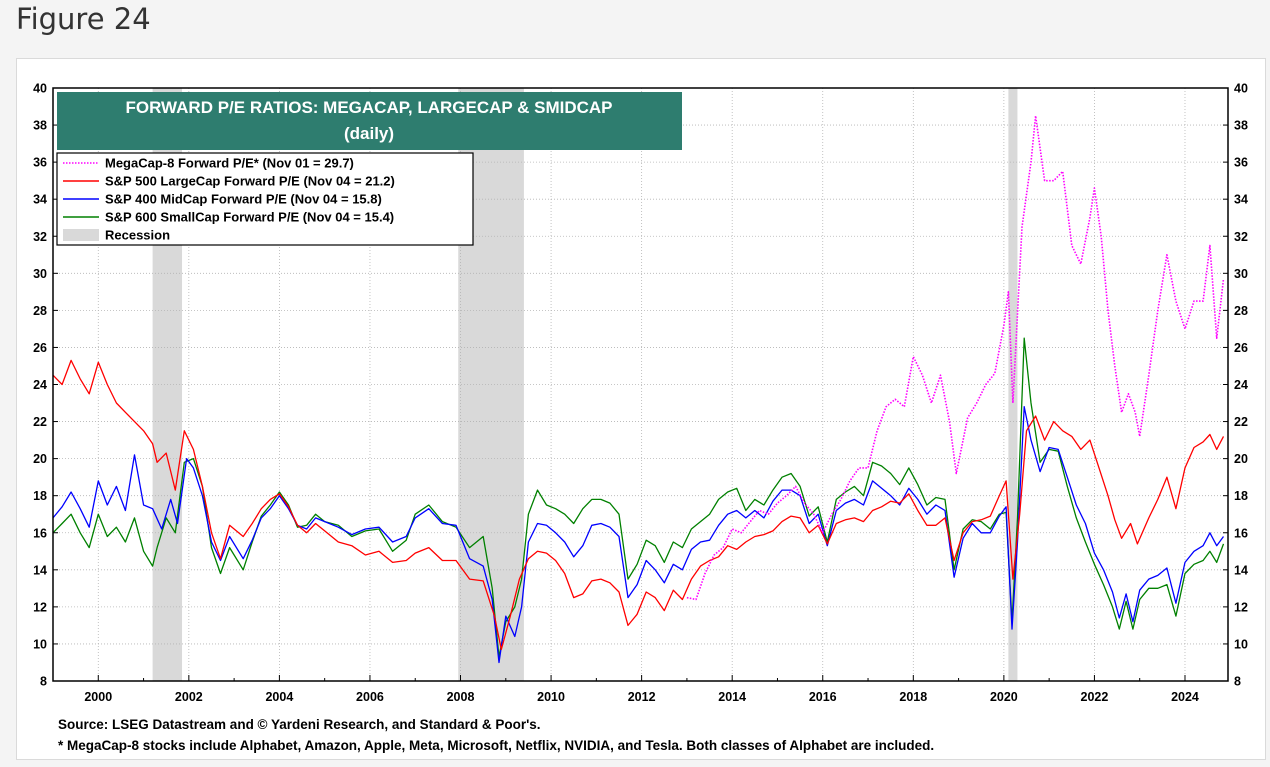  What do you see at coordinates (1241, 126) in the screenshot?
I see `y-tick-label-right: 38` at bounding box center [1241, 126].